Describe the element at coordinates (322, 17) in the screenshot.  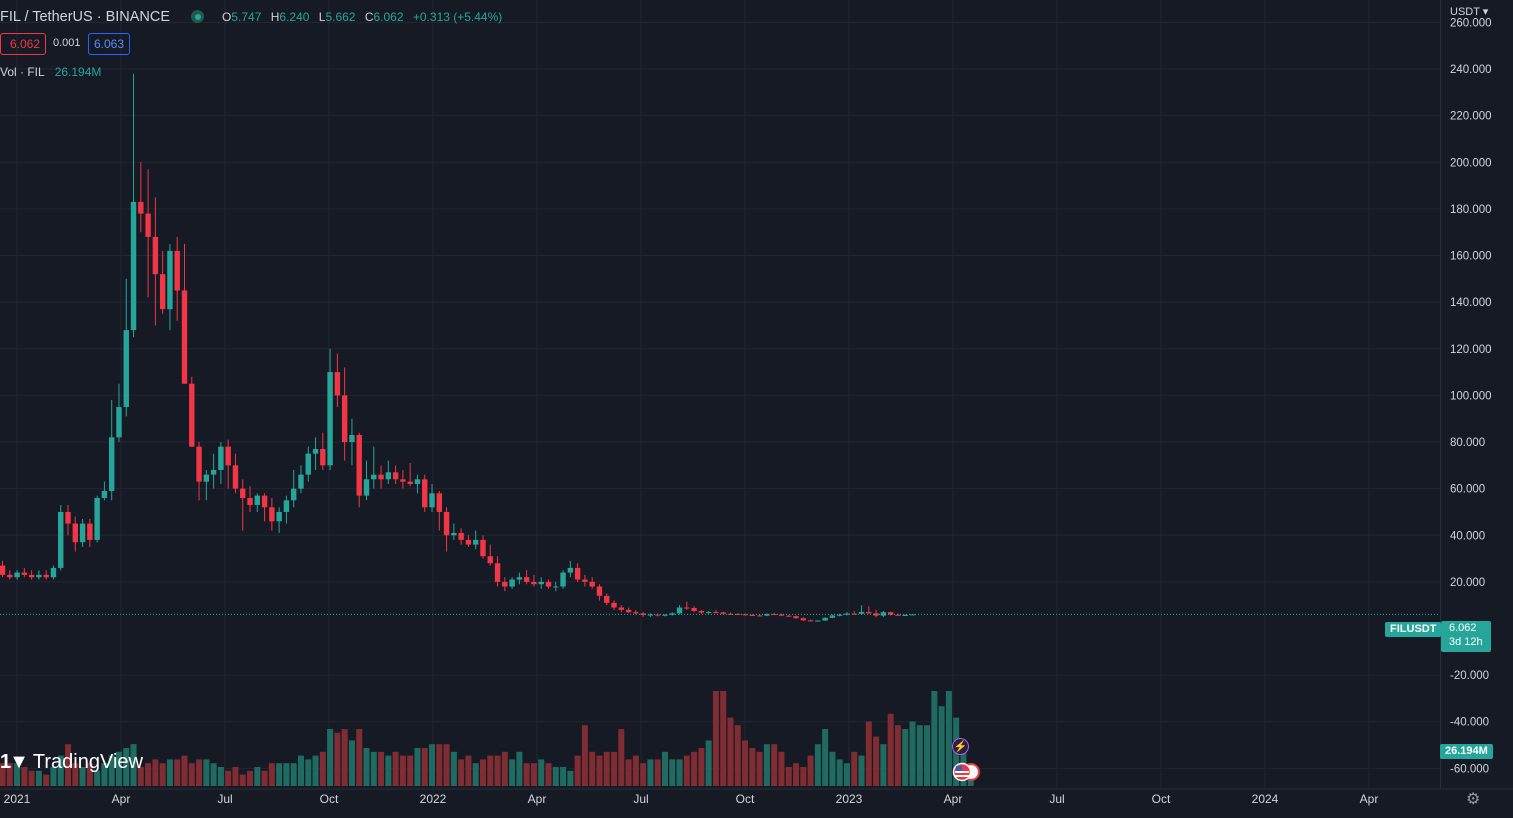
I see `low-key: L` at that location.